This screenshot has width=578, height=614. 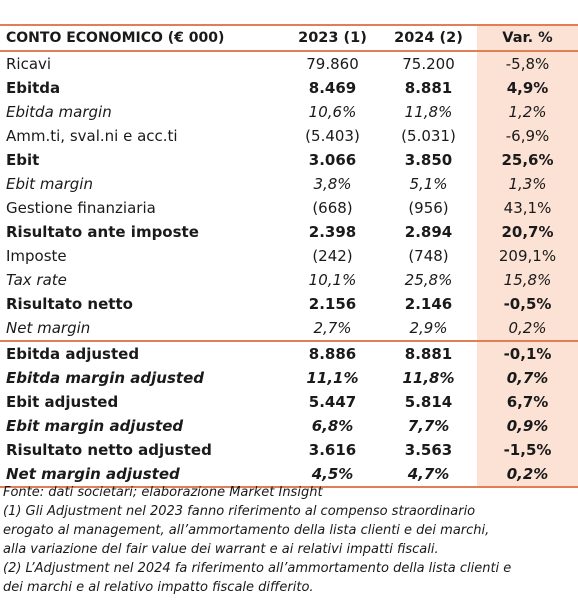 What do you see at coordinates (332, 38) in the screenshot?
I see `header-2023: 2023 (1)` at bounding box center [332, 38].